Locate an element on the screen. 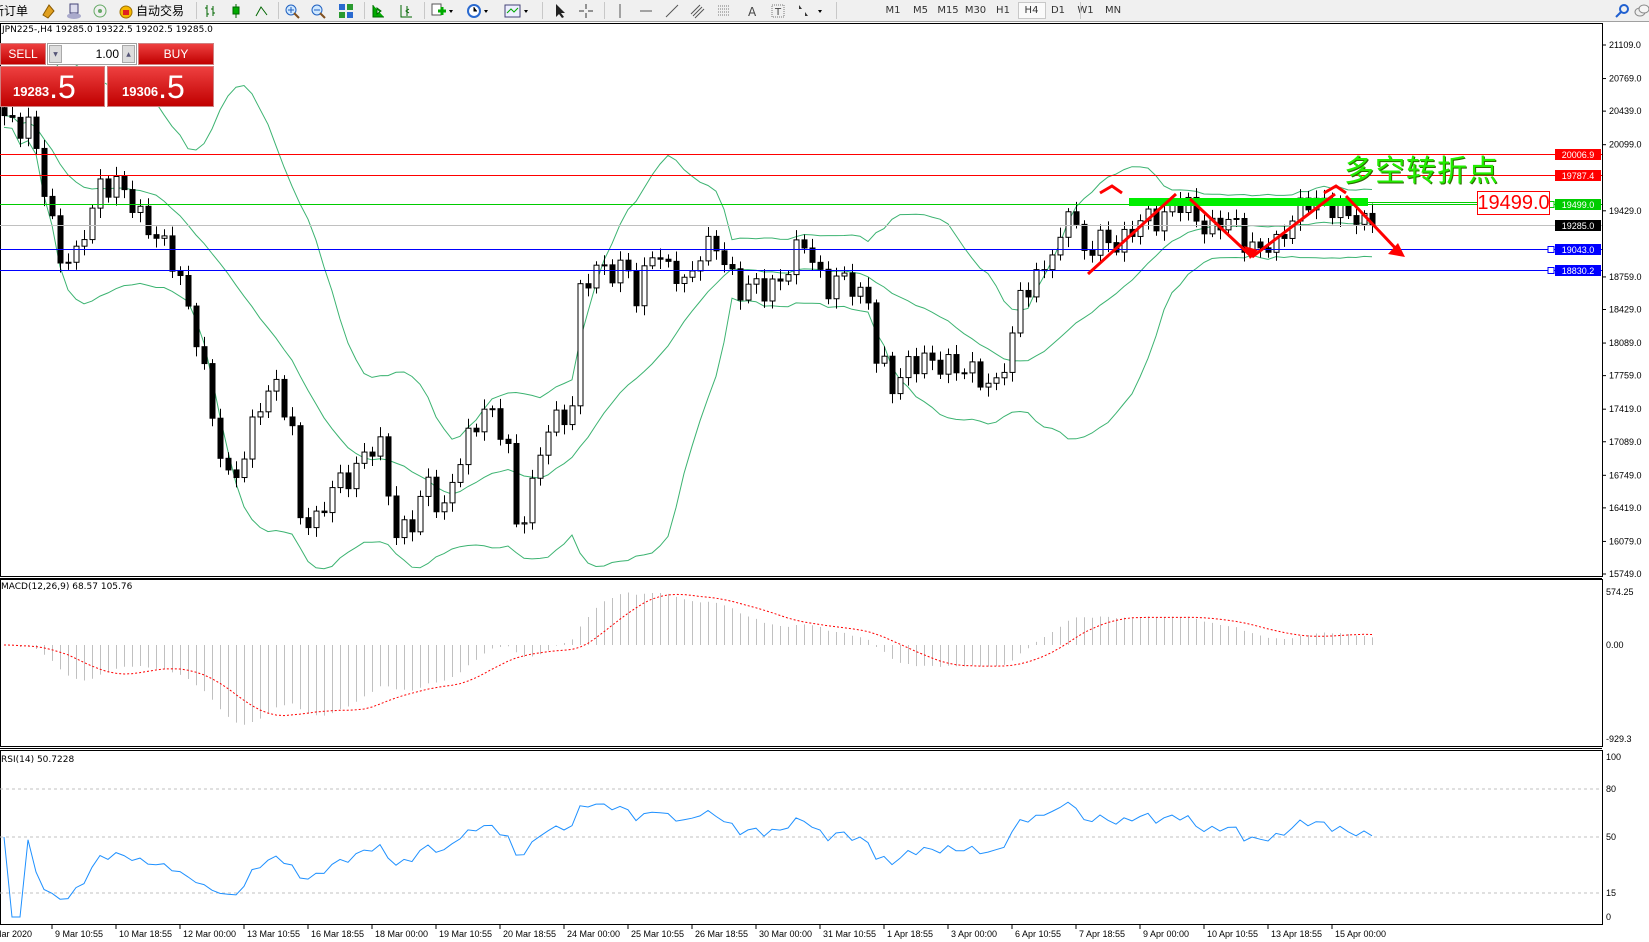 The height and width of the screenshot is (942, 1649). templates-button is located at coordinates (517, 10).